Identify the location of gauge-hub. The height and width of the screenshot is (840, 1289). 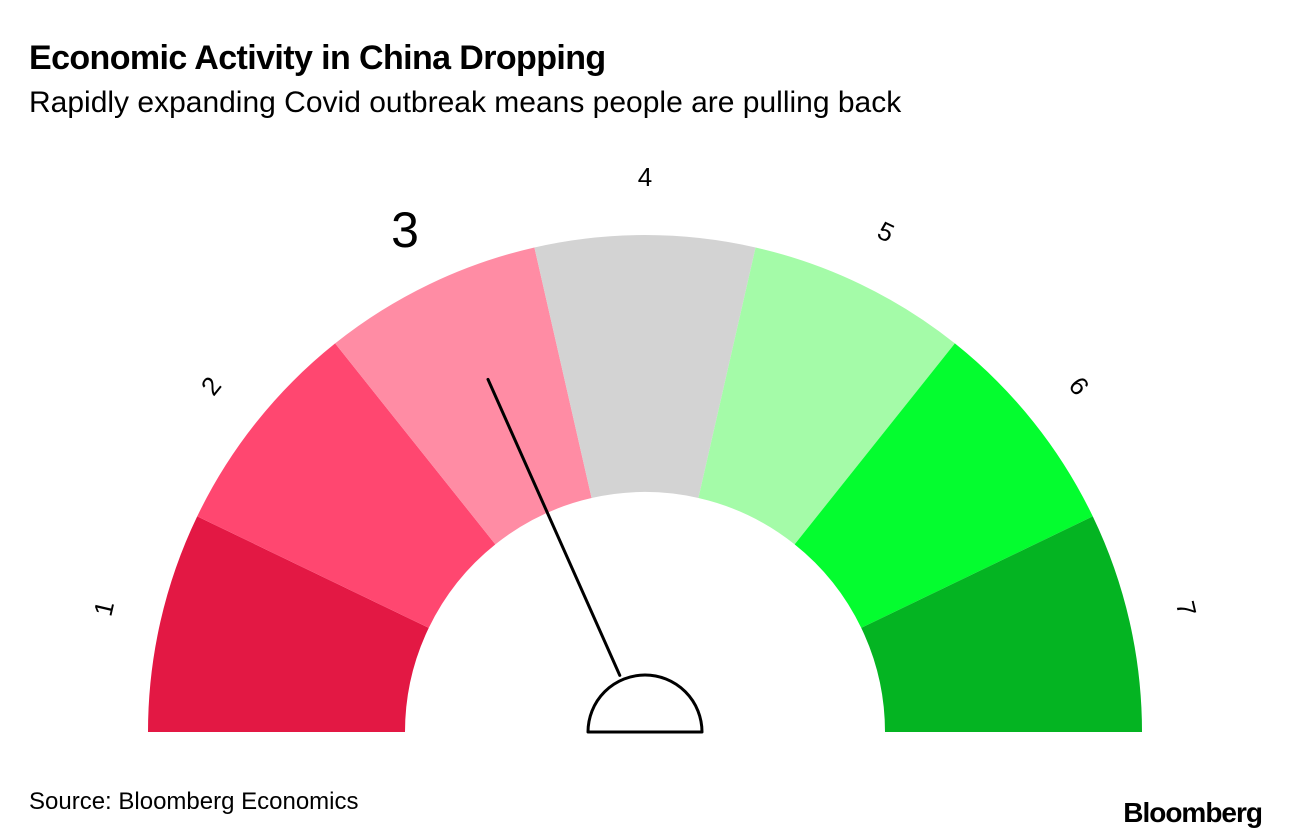
(645, 703).